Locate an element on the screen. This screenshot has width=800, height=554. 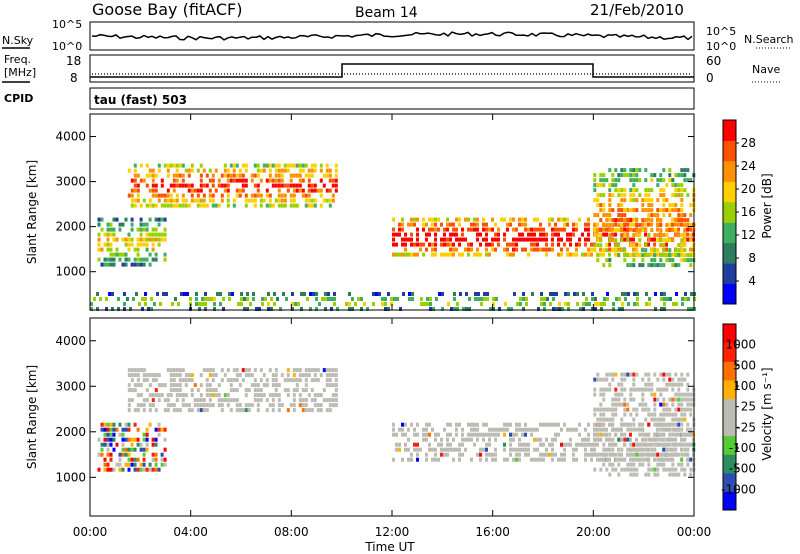
power-colorbar-step is located at coordinates (729, 130).